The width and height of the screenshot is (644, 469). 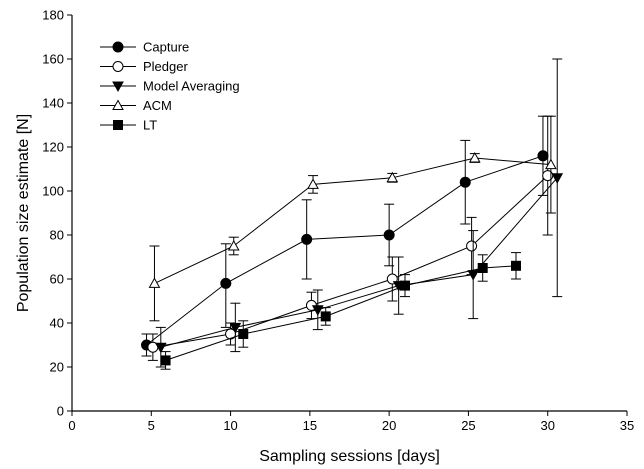 What do you see at coordinates (57, 323) in the screenshot?
I see `y-tick-label: 40` at bounding box center [57, 323].